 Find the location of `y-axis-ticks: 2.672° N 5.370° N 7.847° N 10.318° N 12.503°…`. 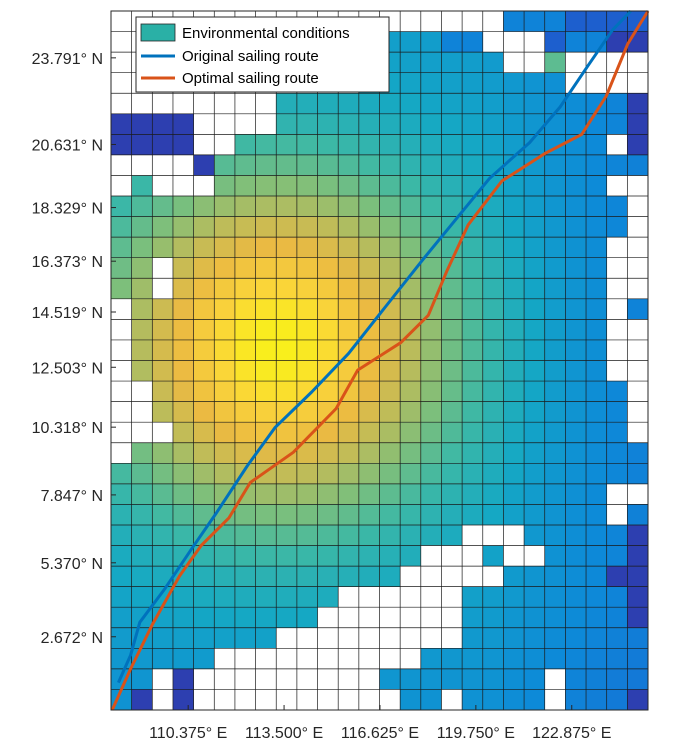

y-axis-ticks: 2.672° N 5.370° N 7.847° N 10.318° N 12.503°… is located at coordinates (74, 349).